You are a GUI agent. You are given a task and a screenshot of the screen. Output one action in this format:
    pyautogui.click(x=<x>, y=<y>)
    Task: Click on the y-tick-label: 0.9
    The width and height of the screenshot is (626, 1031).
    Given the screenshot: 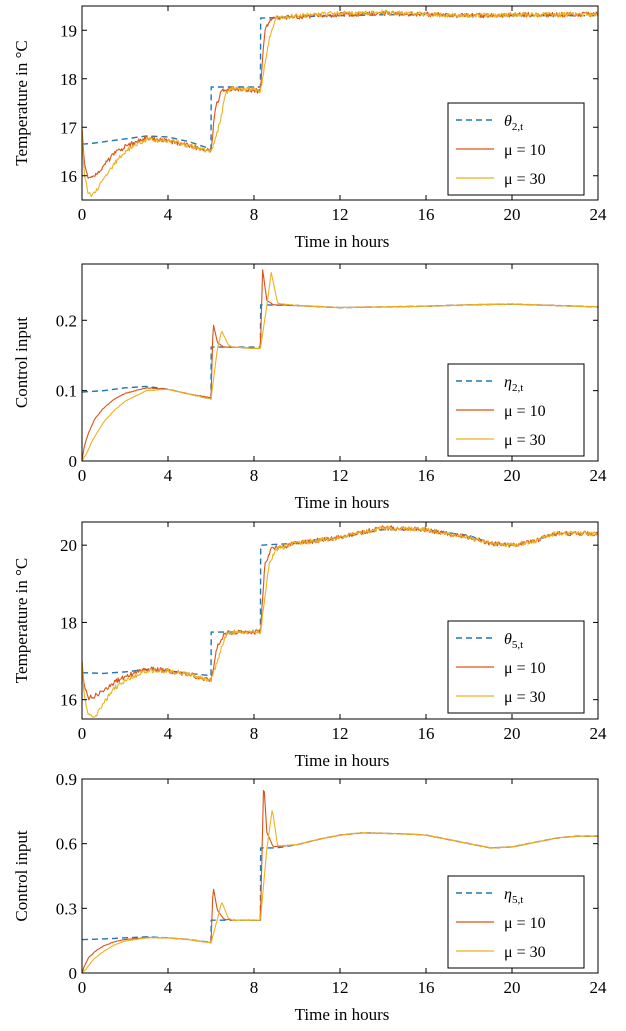 What is the action you would take?
    pyautogui.click(x=66, y=779)
    